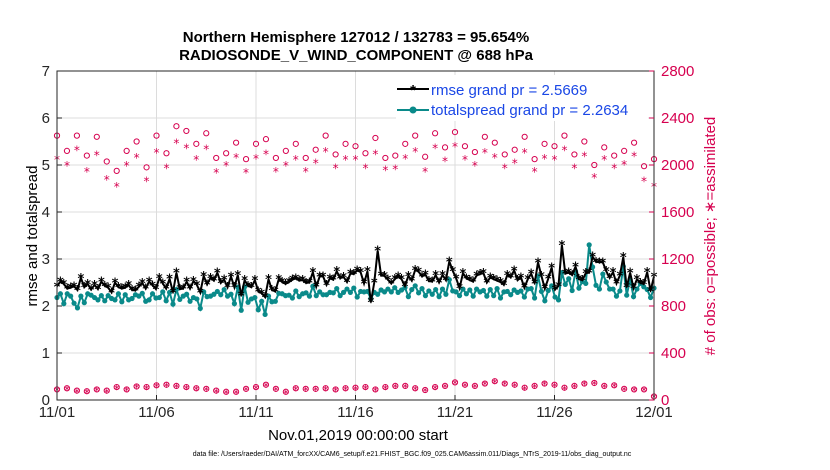 Image resolution: width=830 pixels, height=470 pixels. I want to click on legend-spread-label: totalspread grand pr = 2.2634, so click(529, 110).